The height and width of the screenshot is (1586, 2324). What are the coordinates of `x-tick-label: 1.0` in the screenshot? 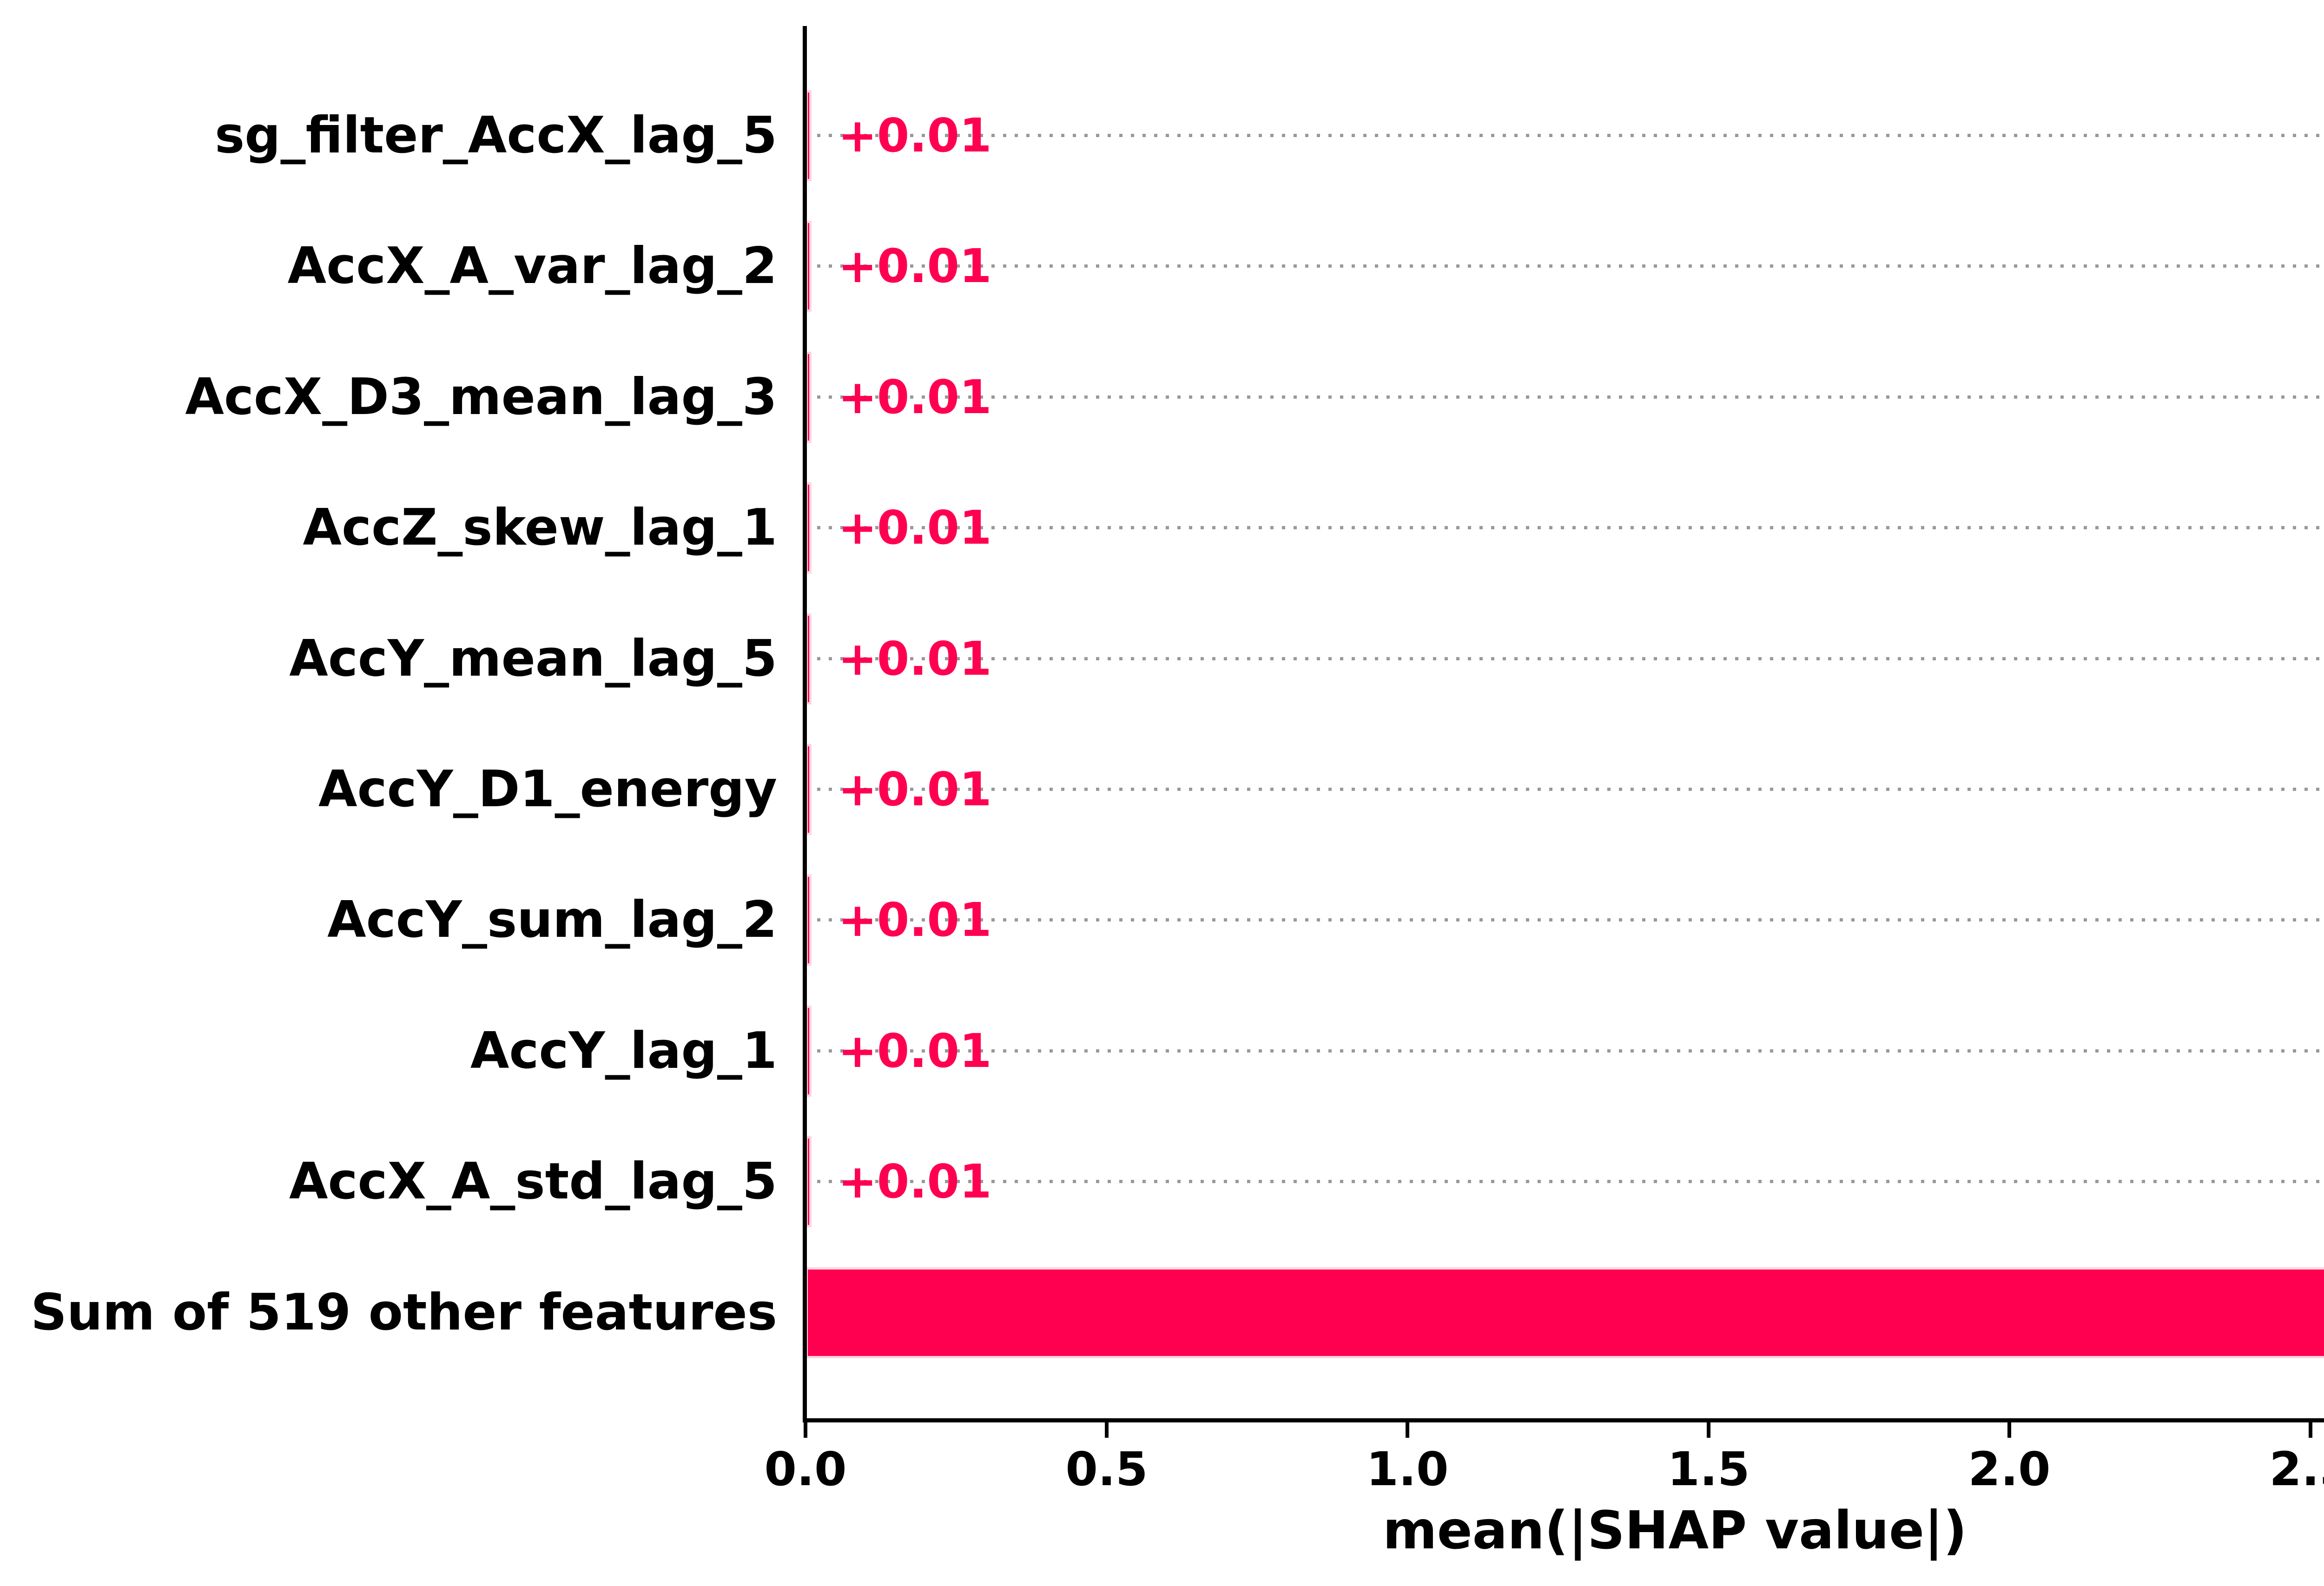 It's located at (1407, 1469).